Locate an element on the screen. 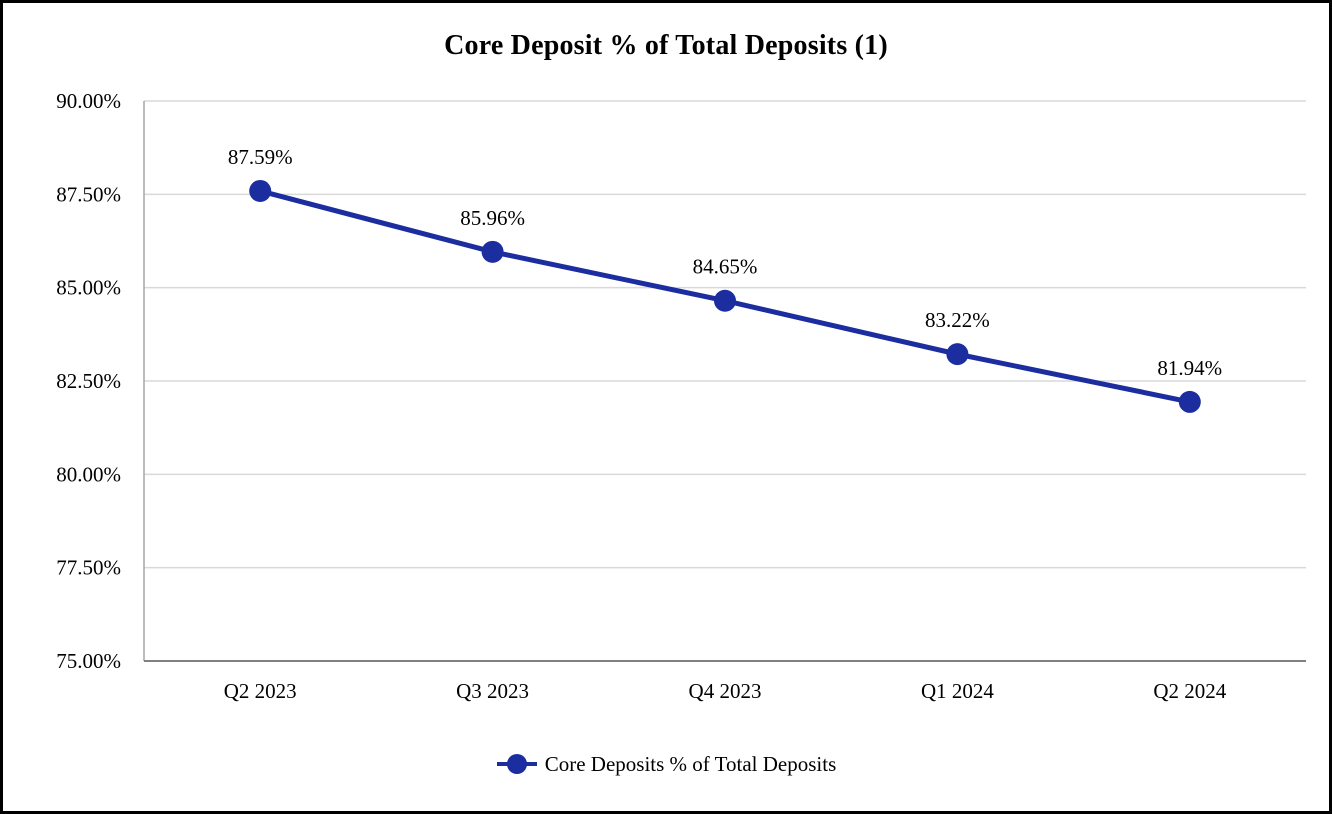 This screenshot has height=814, width=1332. chart-title: Core Deposit % of Total Deposits (1) is located at coordinates (666, 45).